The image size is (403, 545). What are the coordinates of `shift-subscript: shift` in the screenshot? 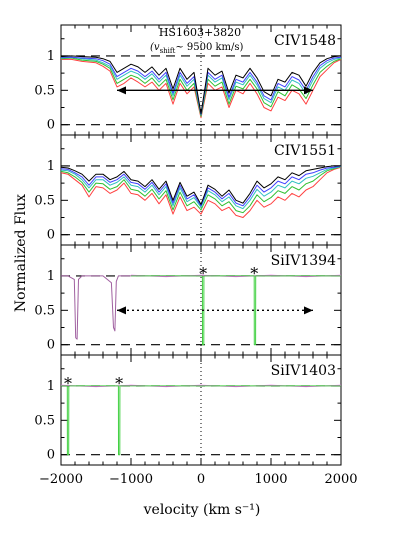 It's located at (168, 51).